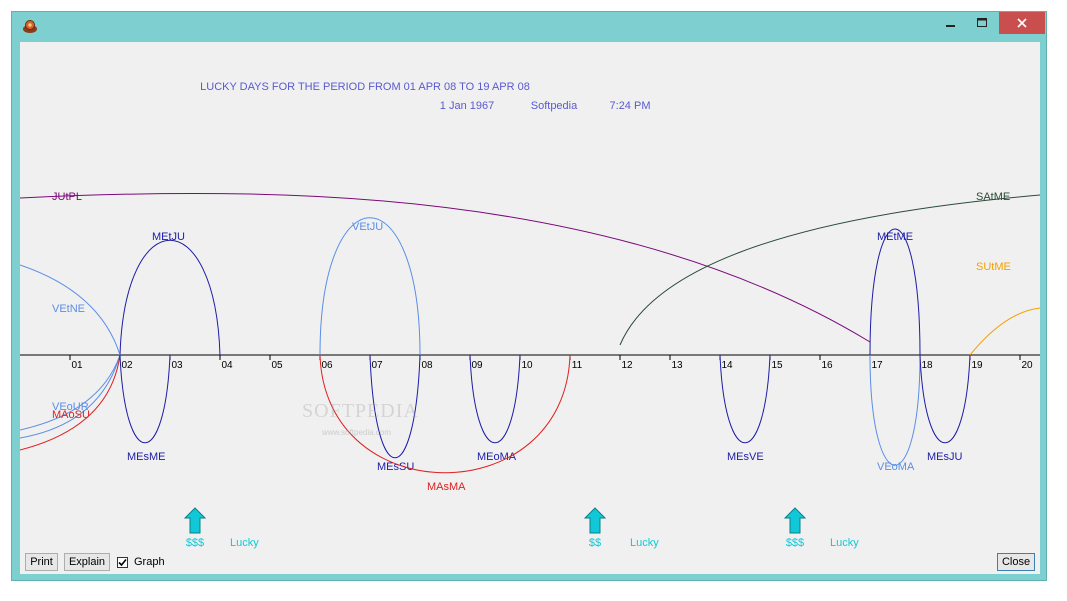 The image size is (1067, 601). What do you see at coordinates (950, 26) in the screenshot?
I see `minimize-icon` at bounding box center [950, 26].